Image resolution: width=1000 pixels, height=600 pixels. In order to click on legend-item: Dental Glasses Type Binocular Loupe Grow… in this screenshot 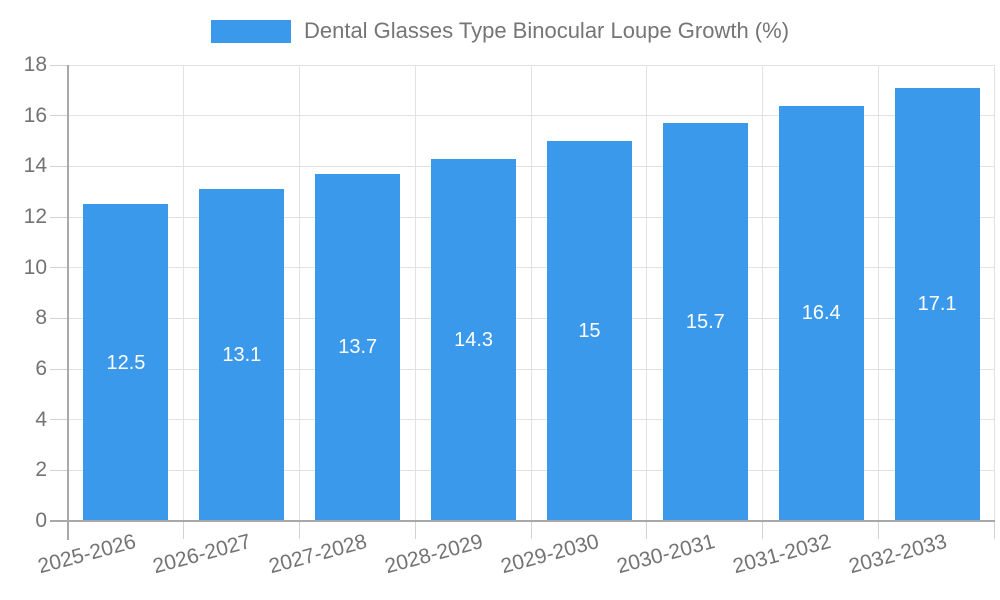, I will do `click(500, 31)`.